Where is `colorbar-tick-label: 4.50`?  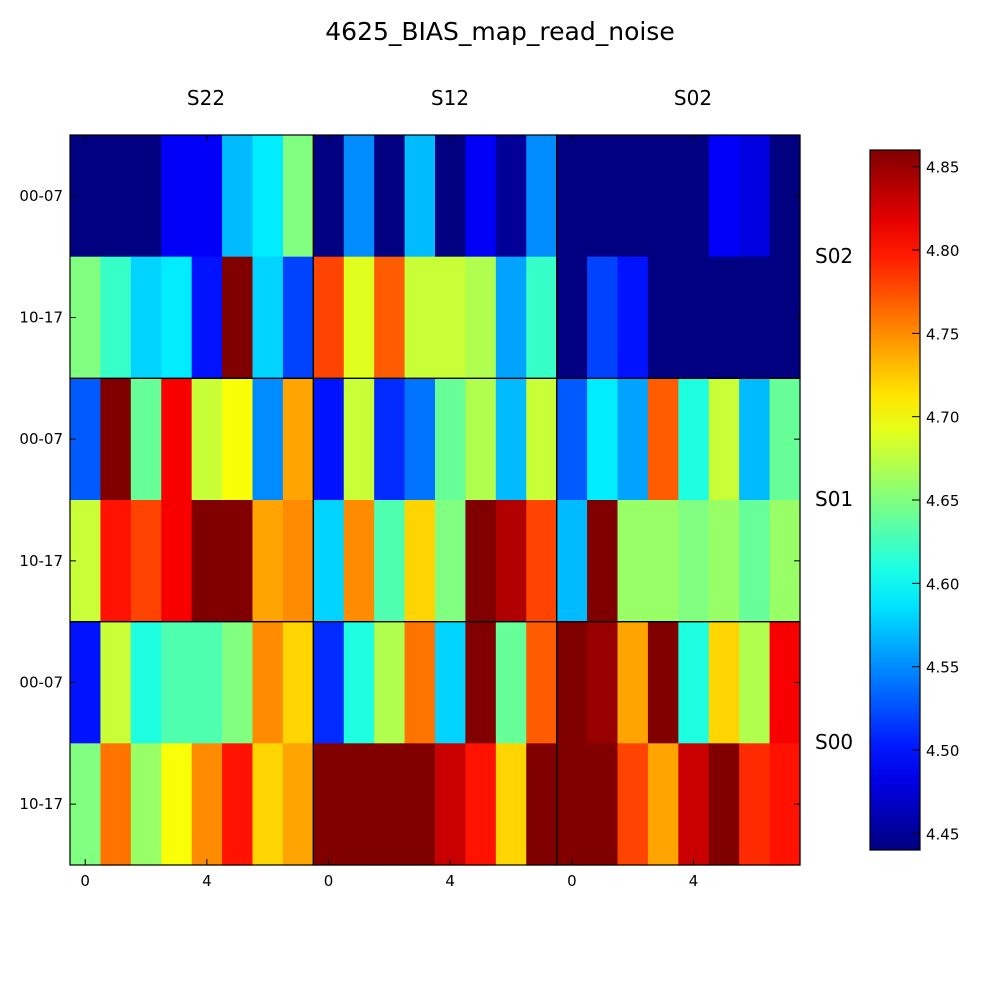 colorbar-tick-label: 4.50 is located at coordinates (942, 751).